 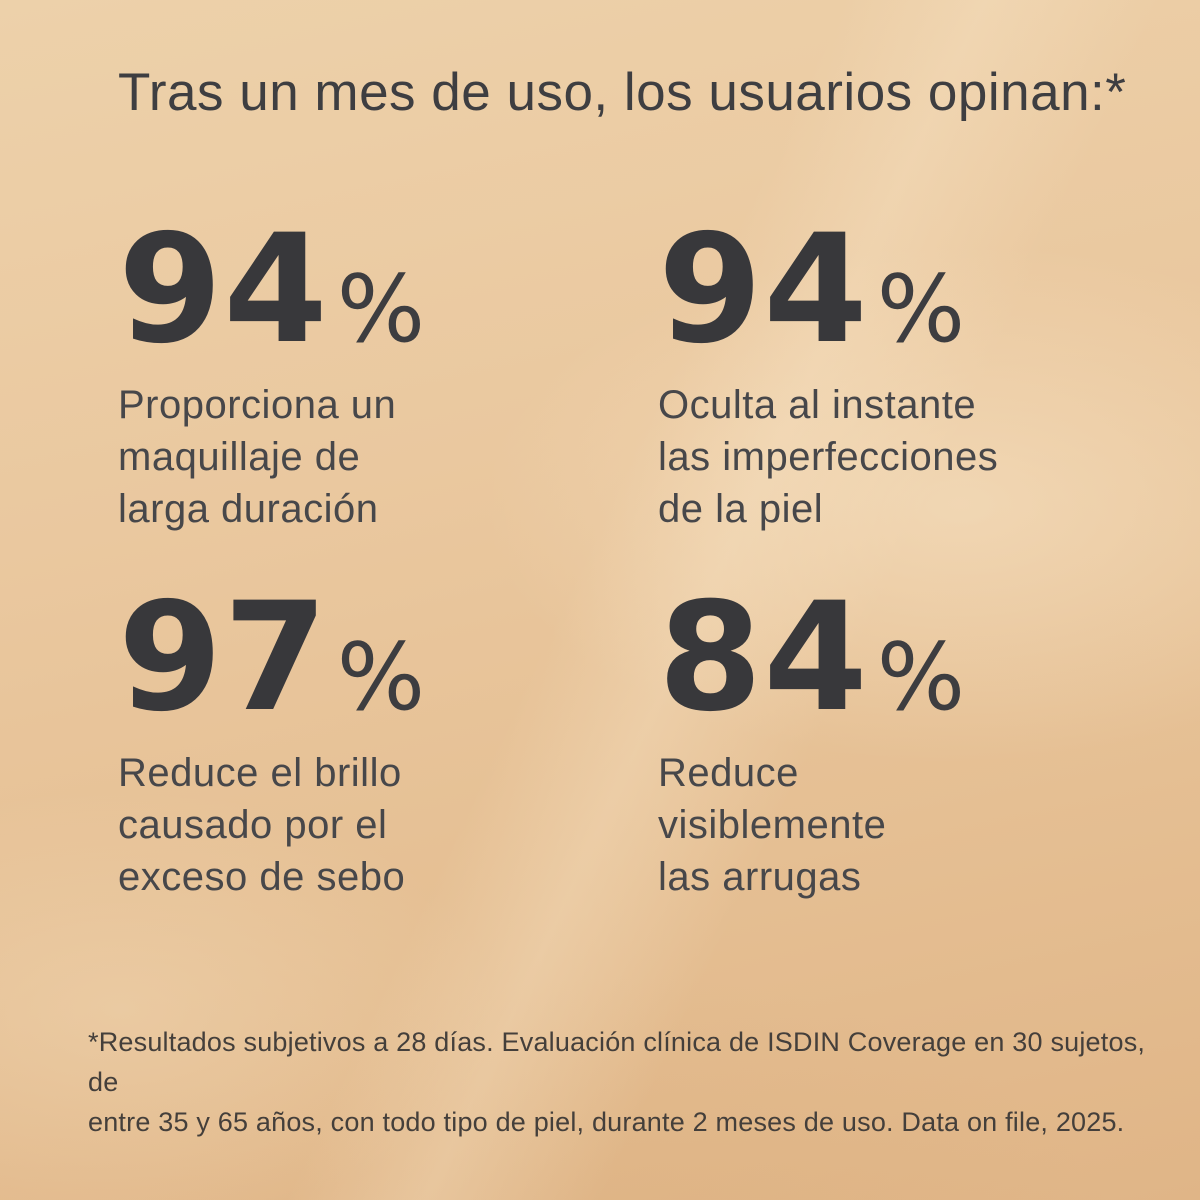 I want to click on stat-number: 84%, so click(x=898, y=658).